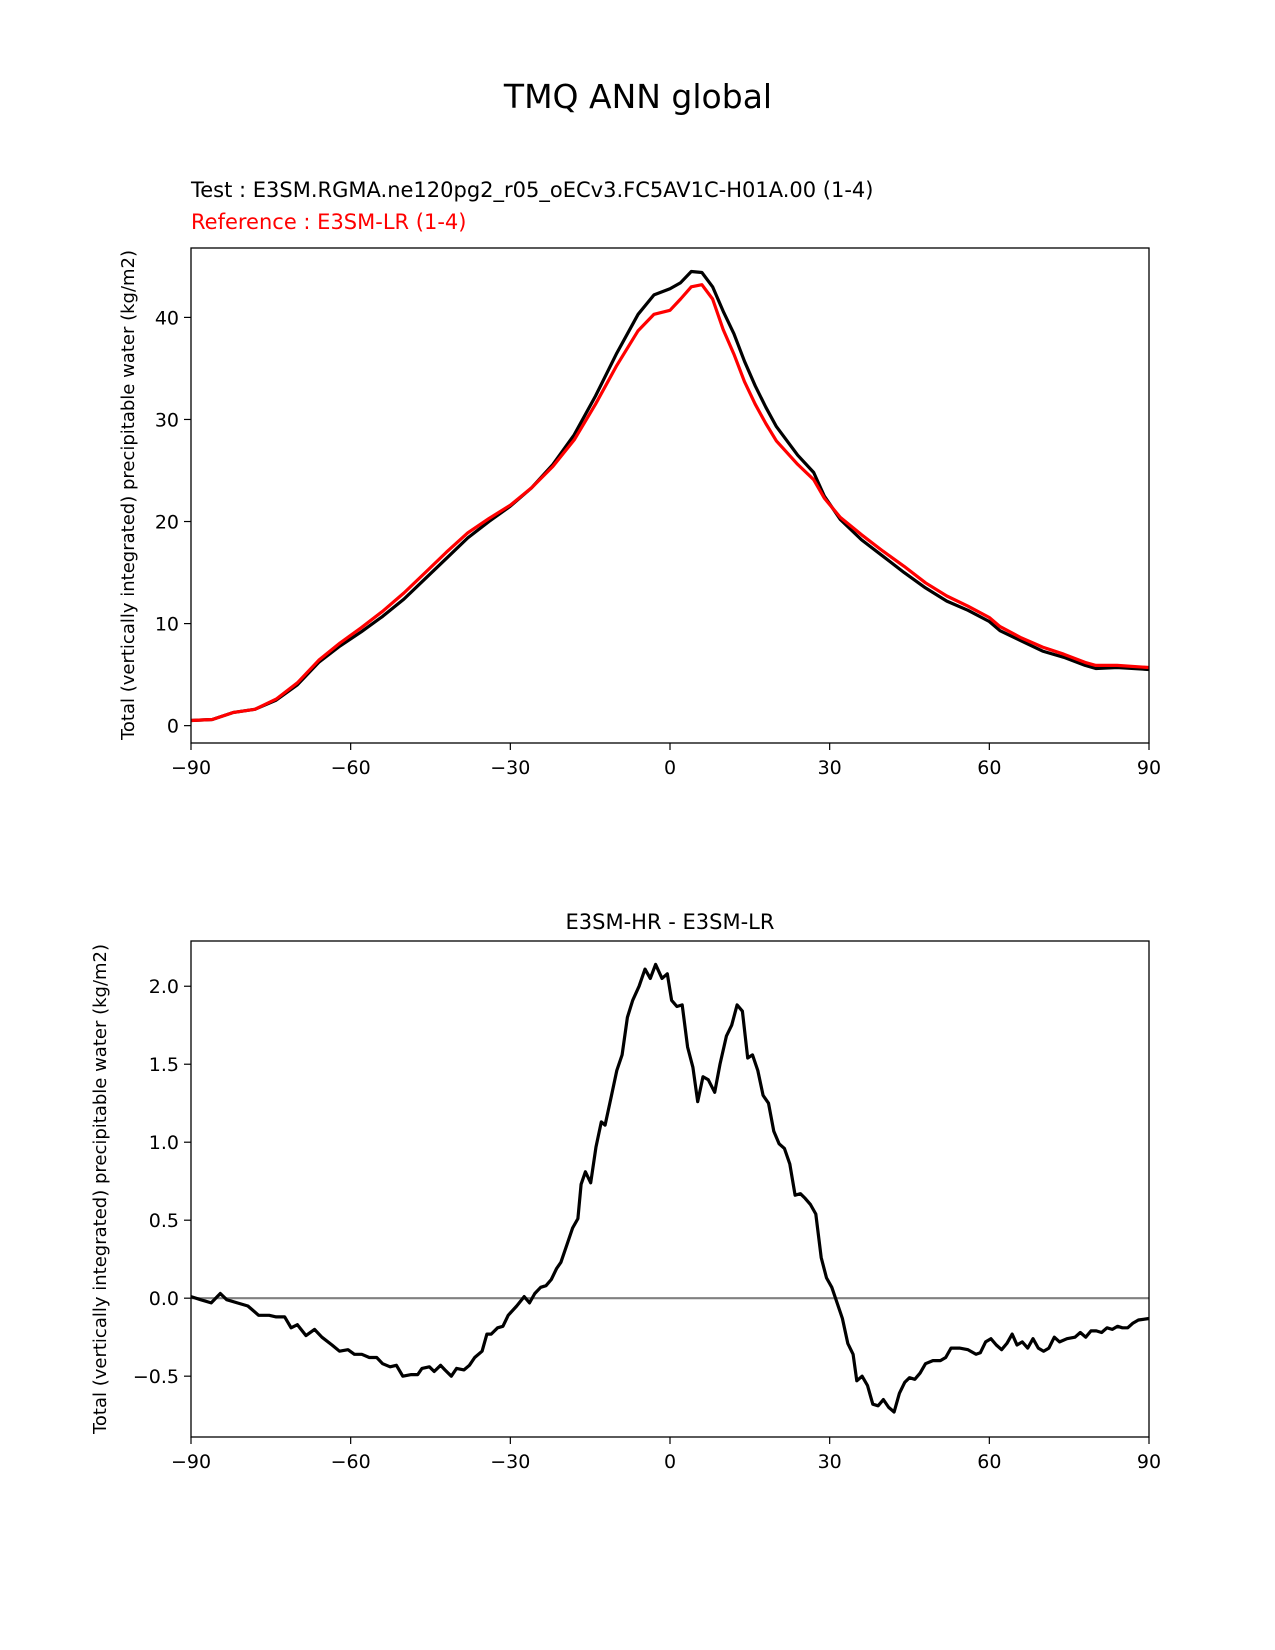 This screenshot has height=1650, width=1275. I want to click on top-y-tick-label: 0, so click(173, 727).